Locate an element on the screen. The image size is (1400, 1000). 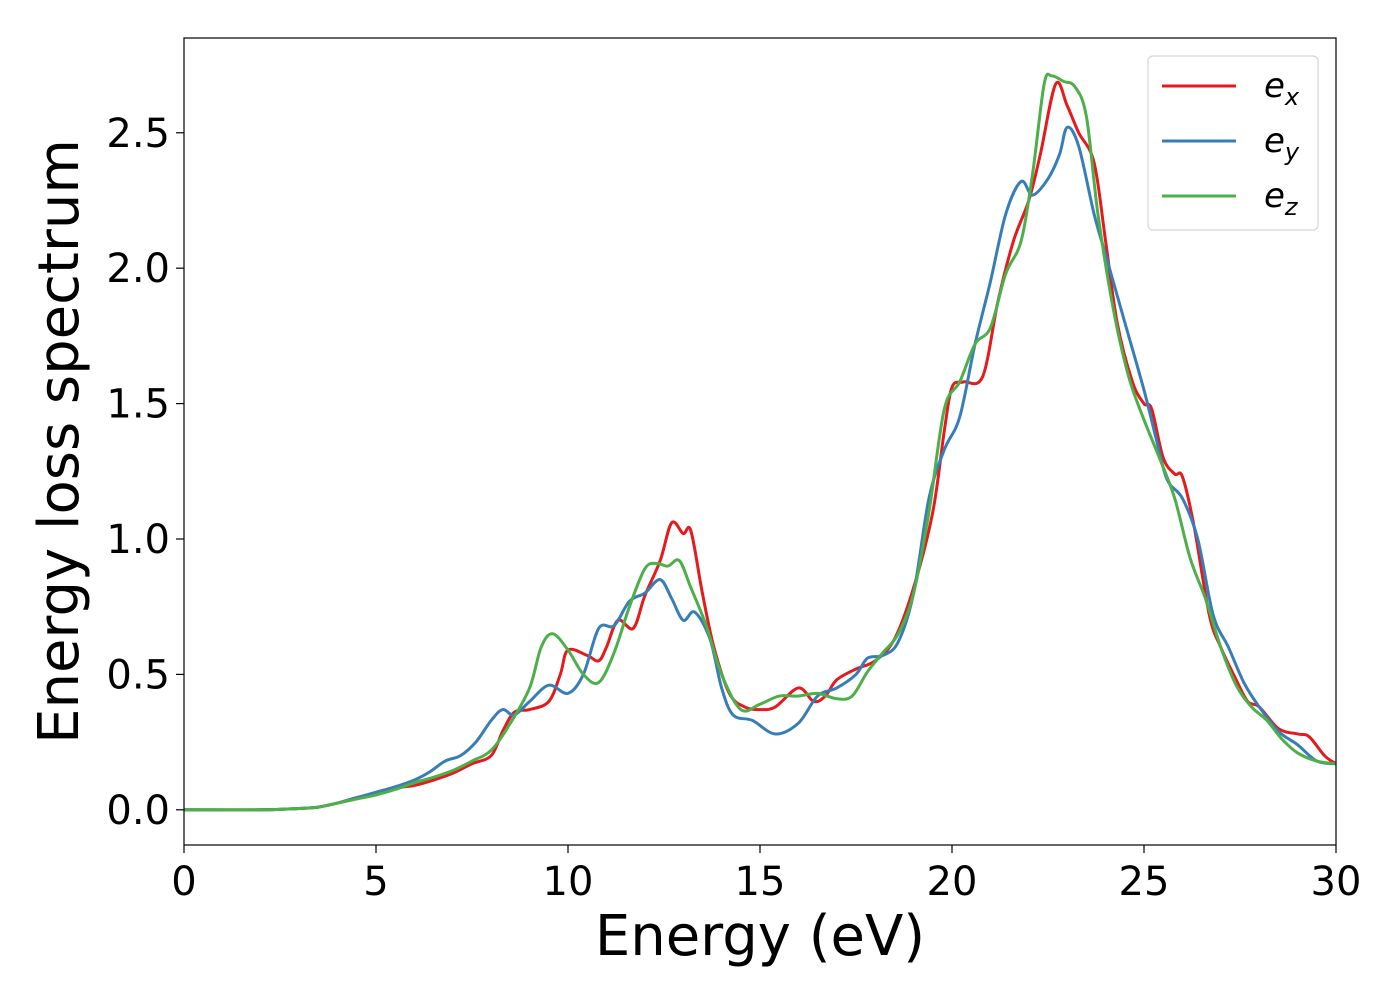
x-tick-label: 15 is located at coordinates (760, 882).